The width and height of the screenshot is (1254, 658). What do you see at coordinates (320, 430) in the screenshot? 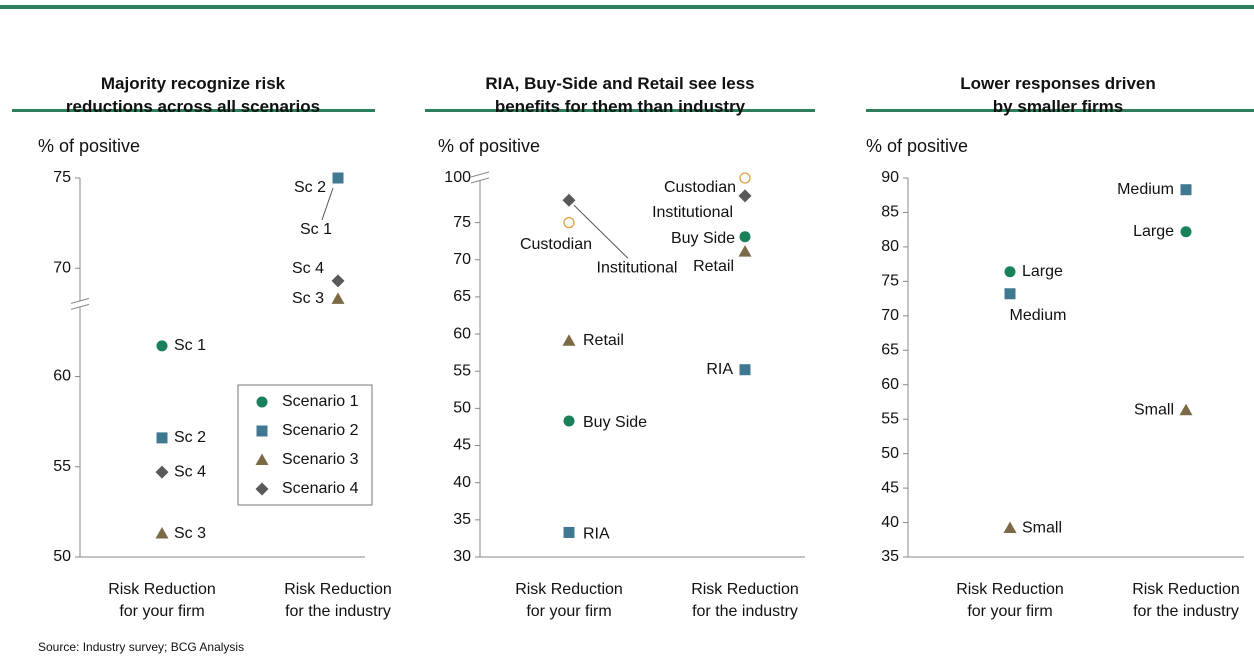
I see `legend-label: Scenario 2` at bounding box center [320, 430].